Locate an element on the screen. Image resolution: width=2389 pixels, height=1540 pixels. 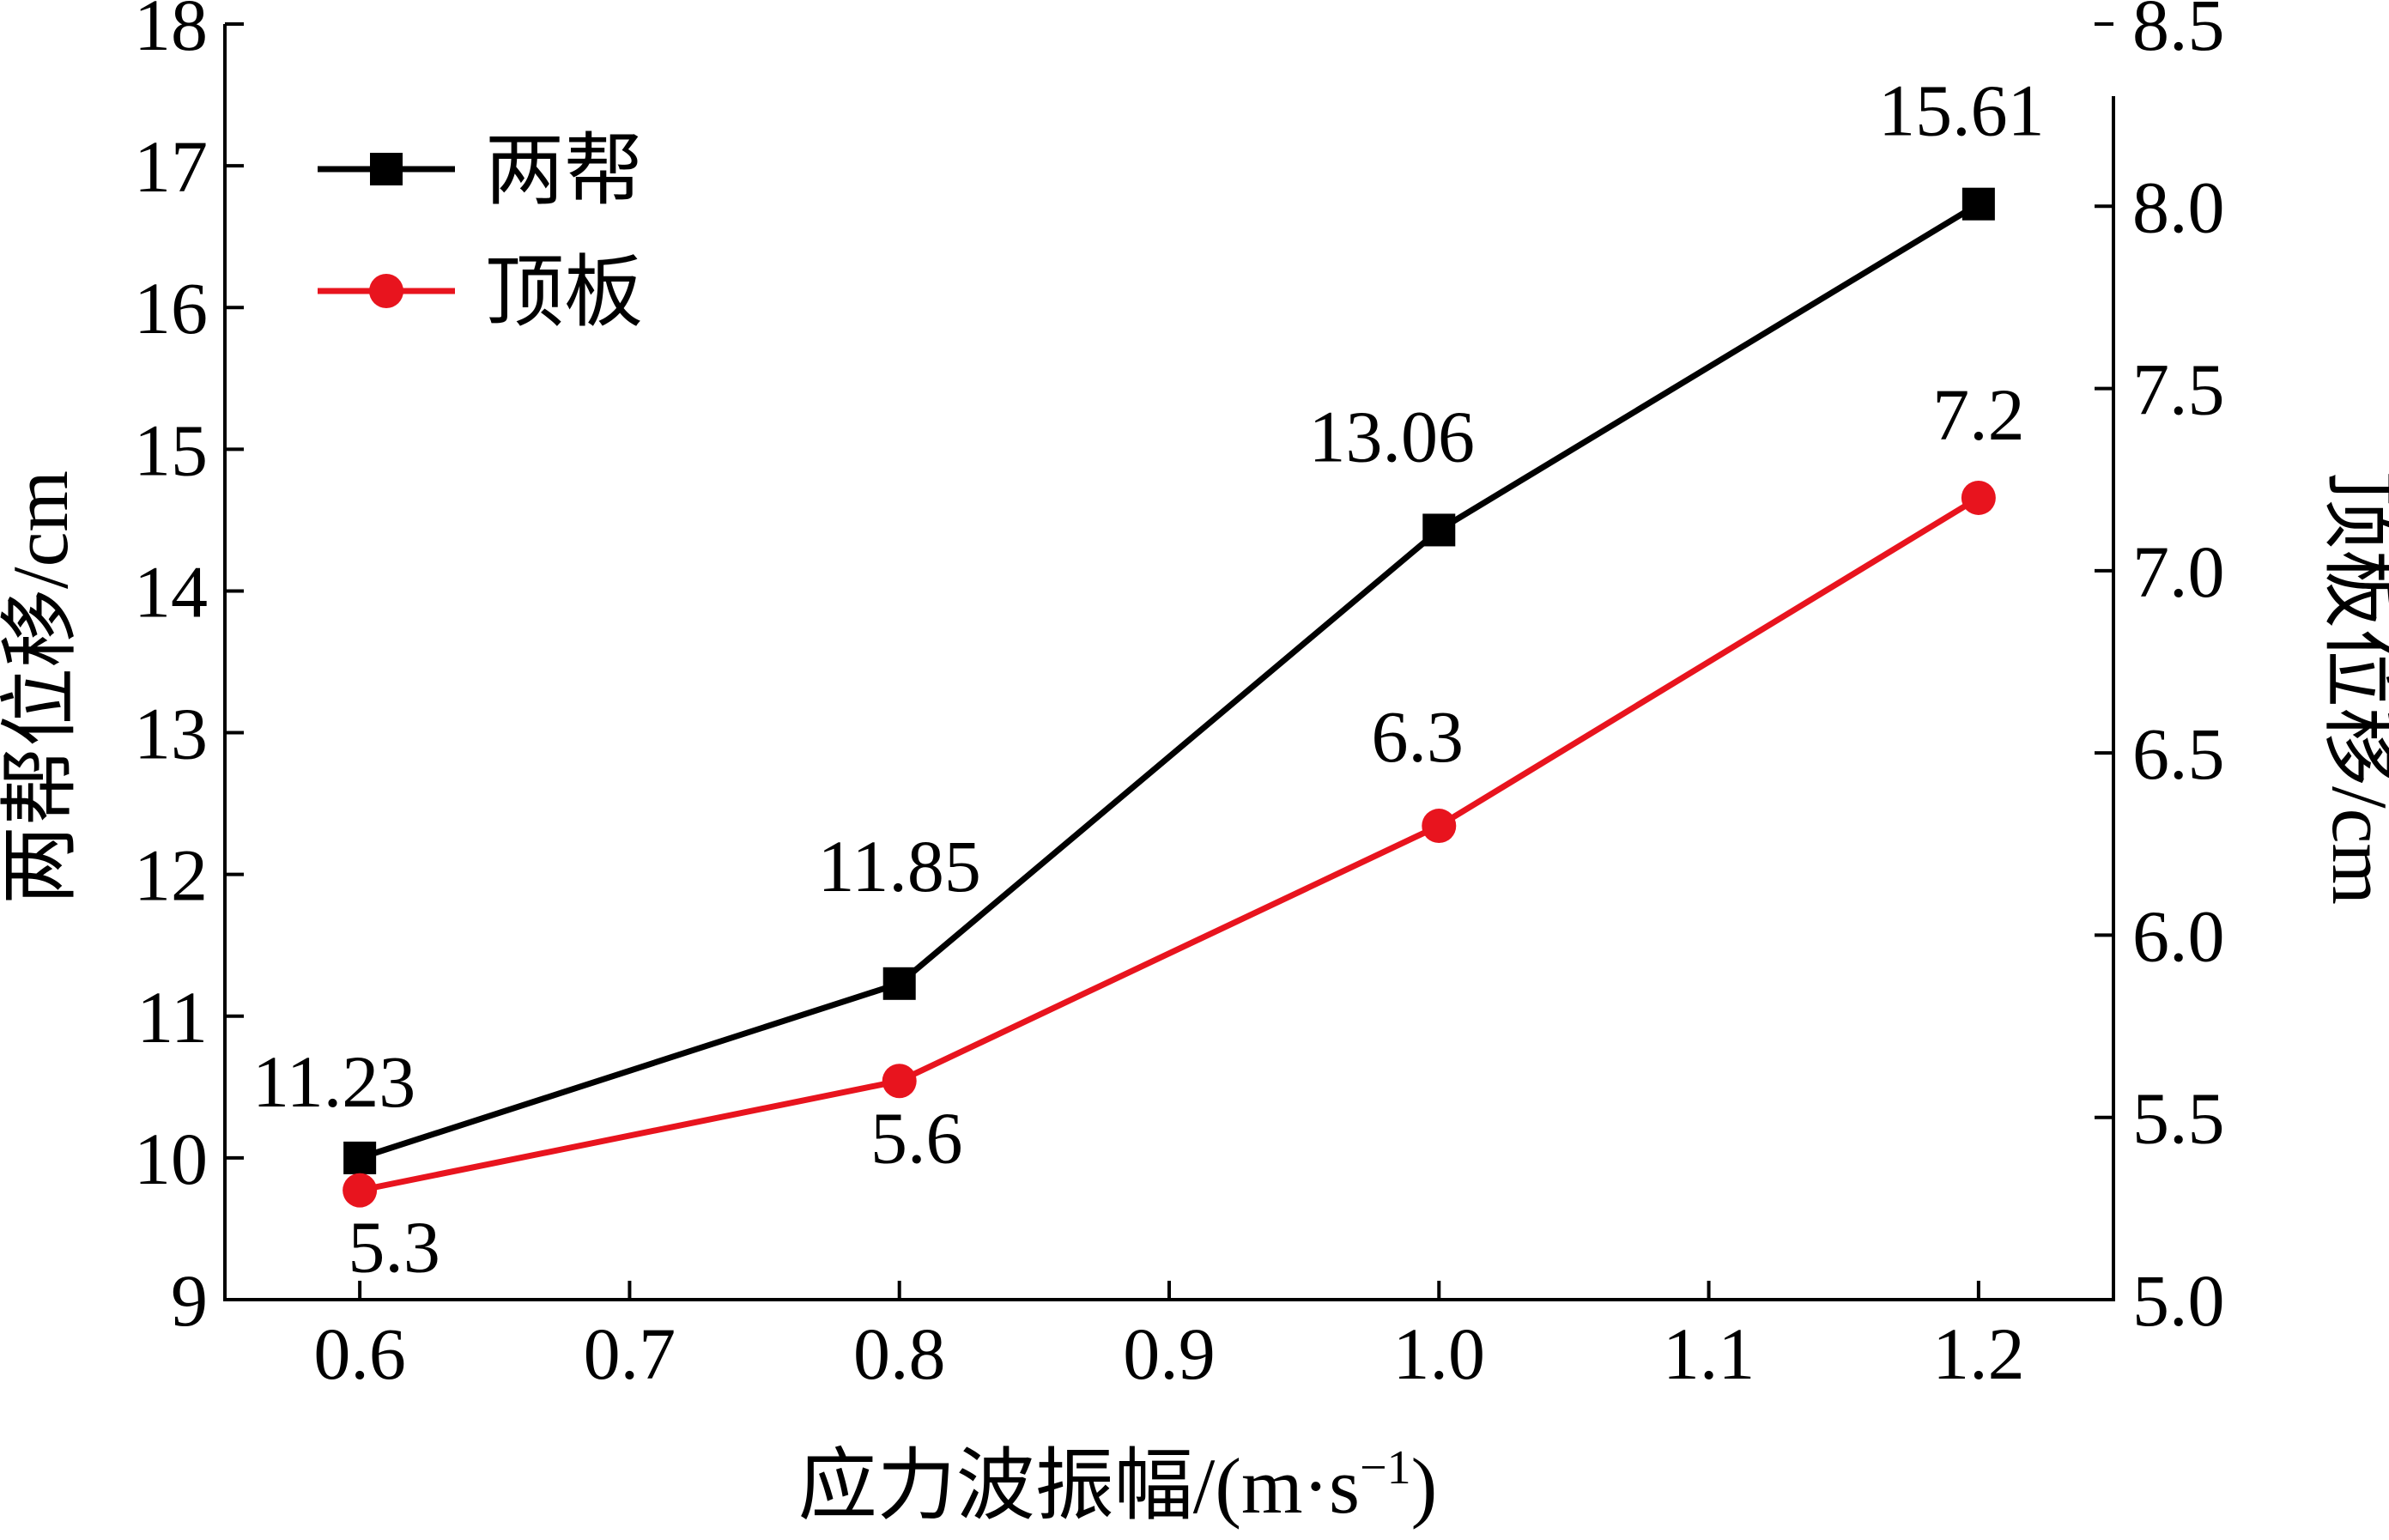
x-tick-label: 0.8 is located at coordinates (899, 1354).